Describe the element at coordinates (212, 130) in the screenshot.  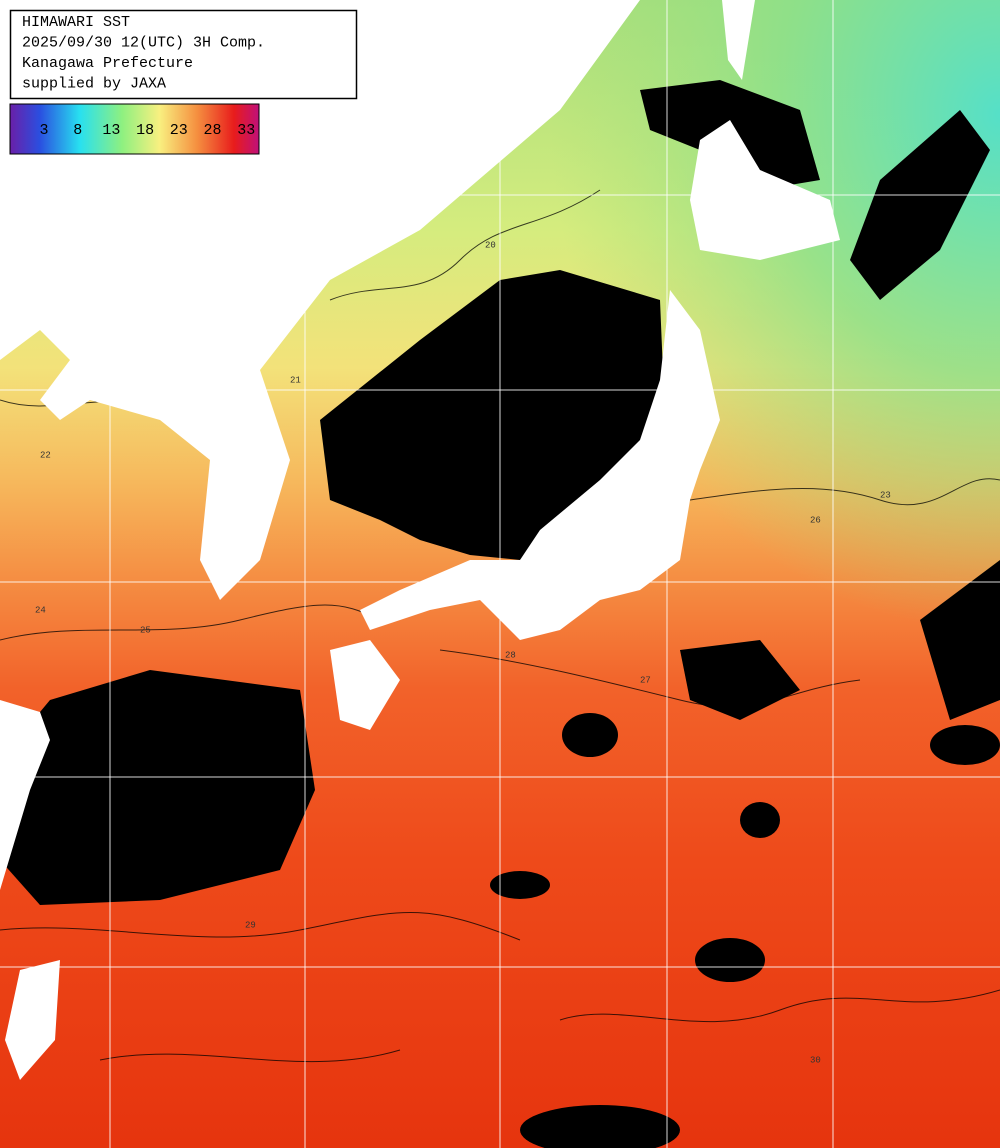
I see `colorbar-label: 28` at that location.